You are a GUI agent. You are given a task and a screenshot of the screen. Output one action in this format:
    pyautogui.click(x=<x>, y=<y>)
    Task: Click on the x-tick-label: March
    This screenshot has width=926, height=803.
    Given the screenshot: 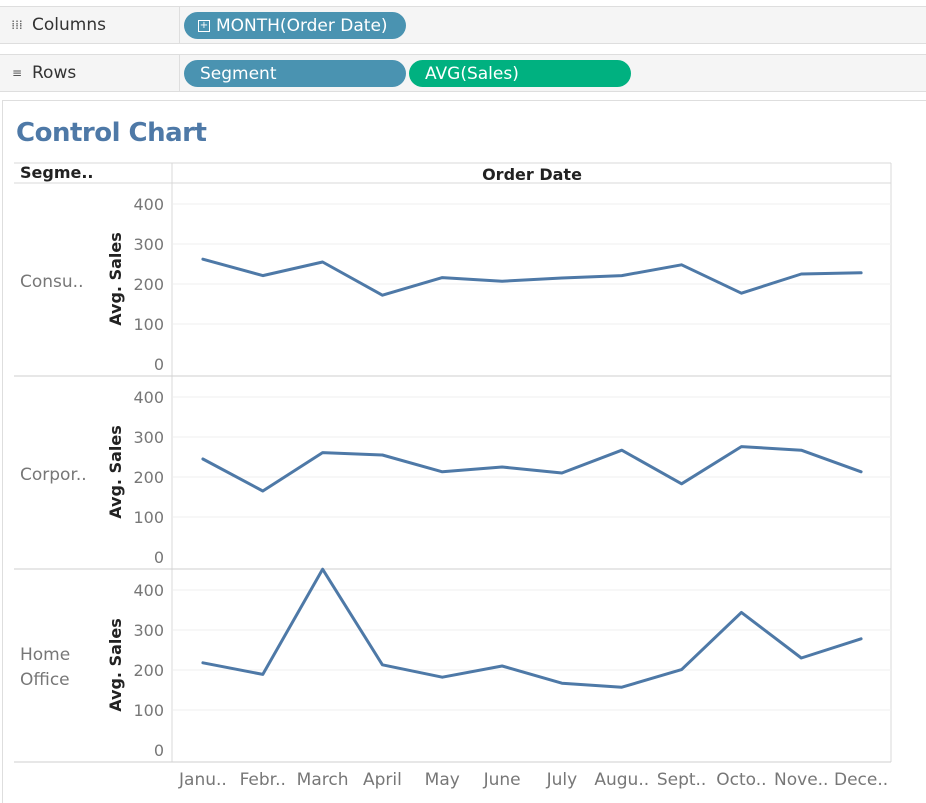 What is the action you would take?
    pyautogui.click(x=323, y=780)
    